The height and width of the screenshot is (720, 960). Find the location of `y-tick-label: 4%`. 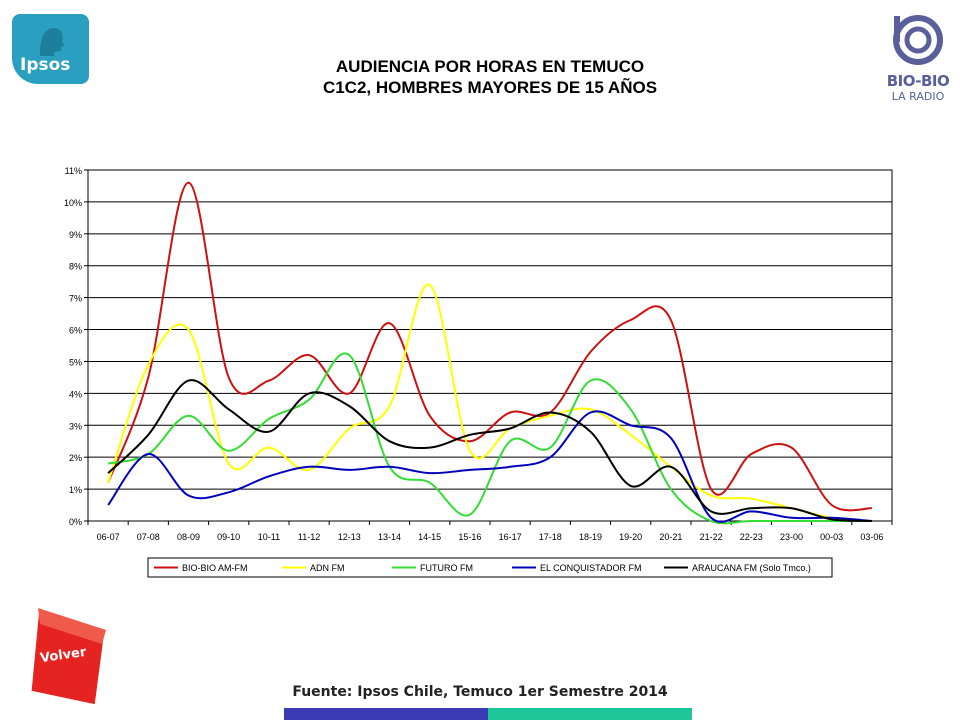

y-tick-label: 4% is located at coordinates (75, 394).